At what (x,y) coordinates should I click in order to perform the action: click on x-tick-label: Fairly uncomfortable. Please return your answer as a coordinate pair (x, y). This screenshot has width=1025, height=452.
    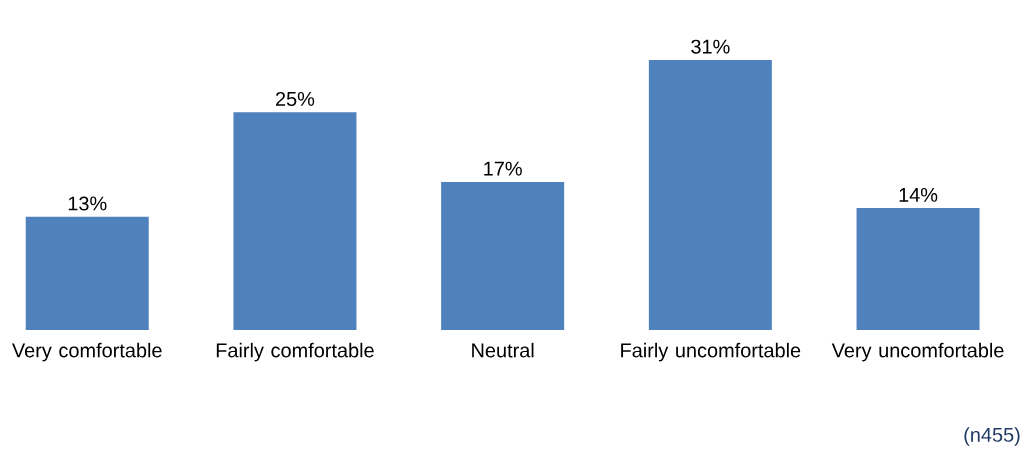
    Looking at the image, I should click on (711, 352).